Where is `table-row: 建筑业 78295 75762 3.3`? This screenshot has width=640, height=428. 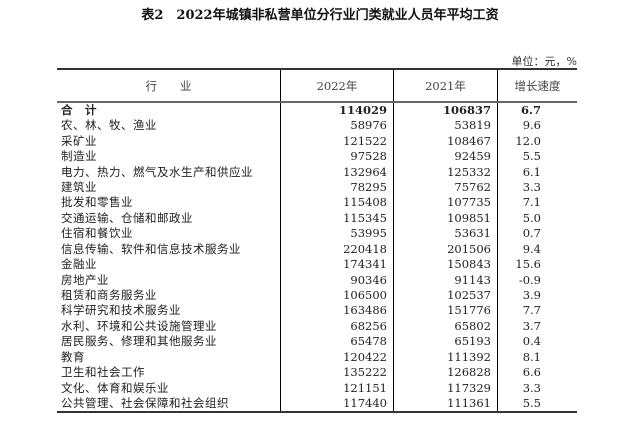 table-row: 建筑业 78295 75762 3.3 is located at coordinates (317, 187).